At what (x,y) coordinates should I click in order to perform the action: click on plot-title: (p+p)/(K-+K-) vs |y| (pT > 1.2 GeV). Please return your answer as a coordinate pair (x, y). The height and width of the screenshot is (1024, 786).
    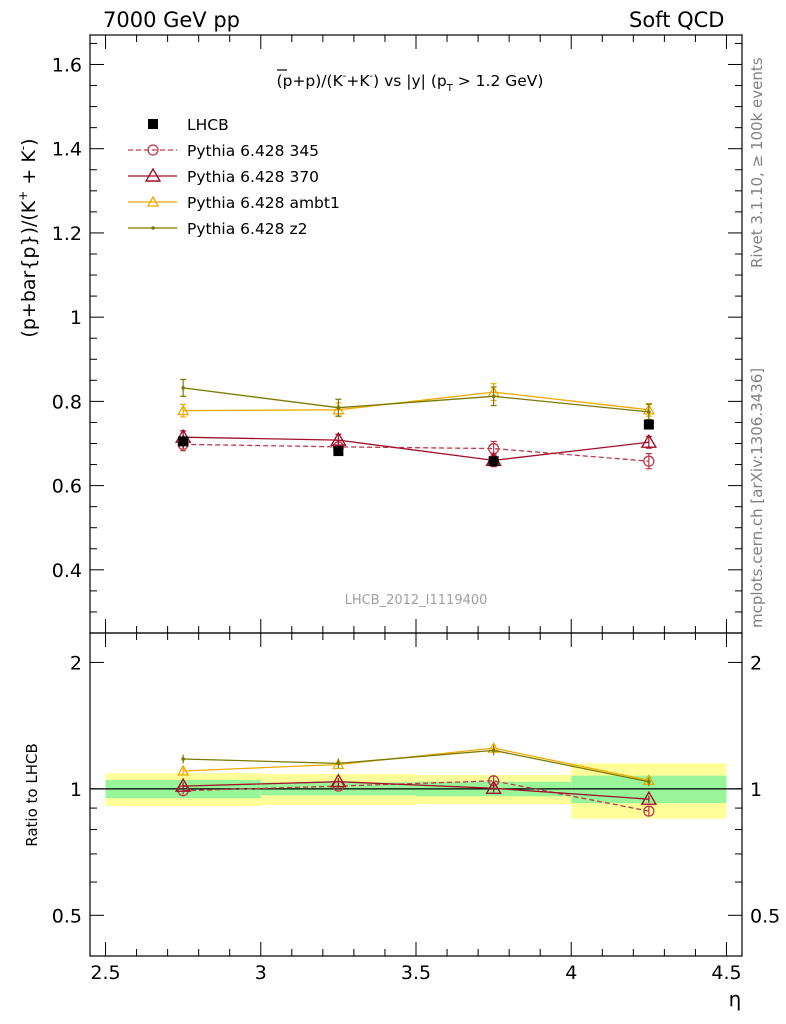
    Looking at the image, I should click on (410, 82).